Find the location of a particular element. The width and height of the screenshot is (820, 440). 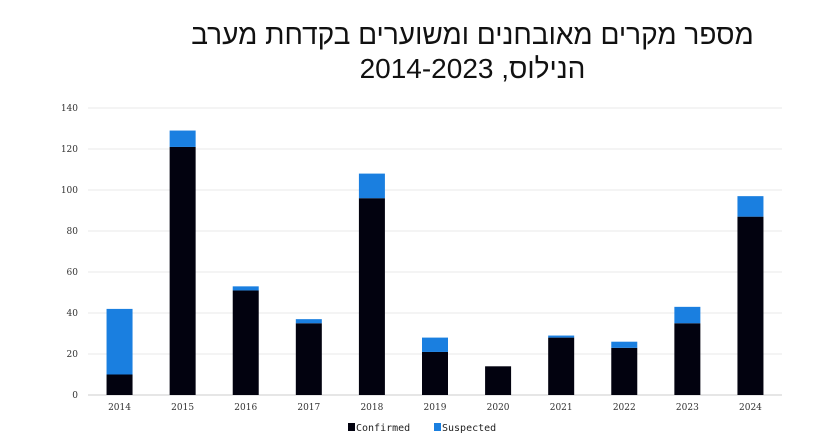

y-tick-label: 60 is located at coordinates (73, 273).